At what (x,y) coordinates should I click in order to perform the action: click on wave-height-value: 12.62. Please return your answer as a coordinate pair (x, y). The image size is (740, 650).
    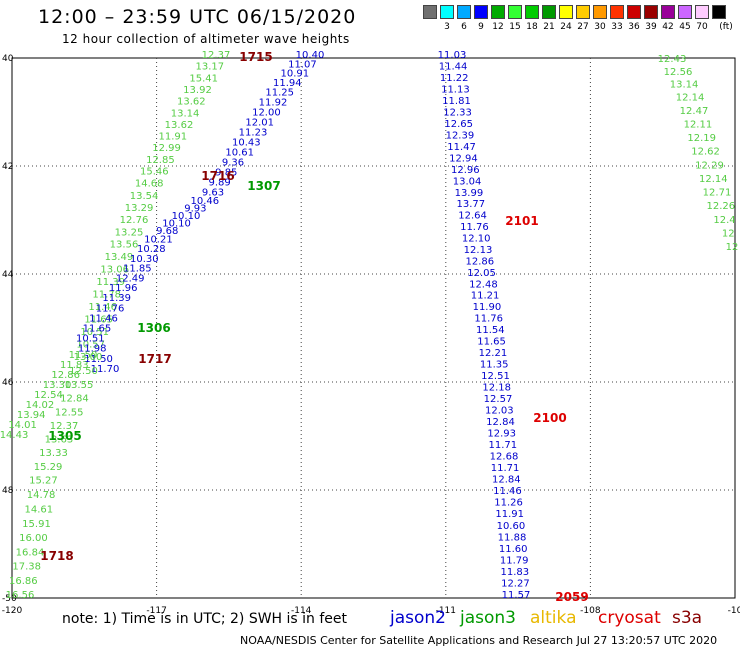
    Looking at the image, I should click on (705, 152).